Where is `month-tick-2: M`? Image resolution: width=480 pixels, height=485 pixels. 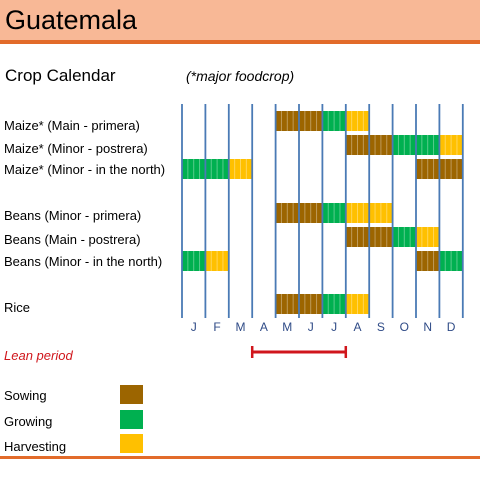
month-tick-2: M is located at coordinates (241, 327).